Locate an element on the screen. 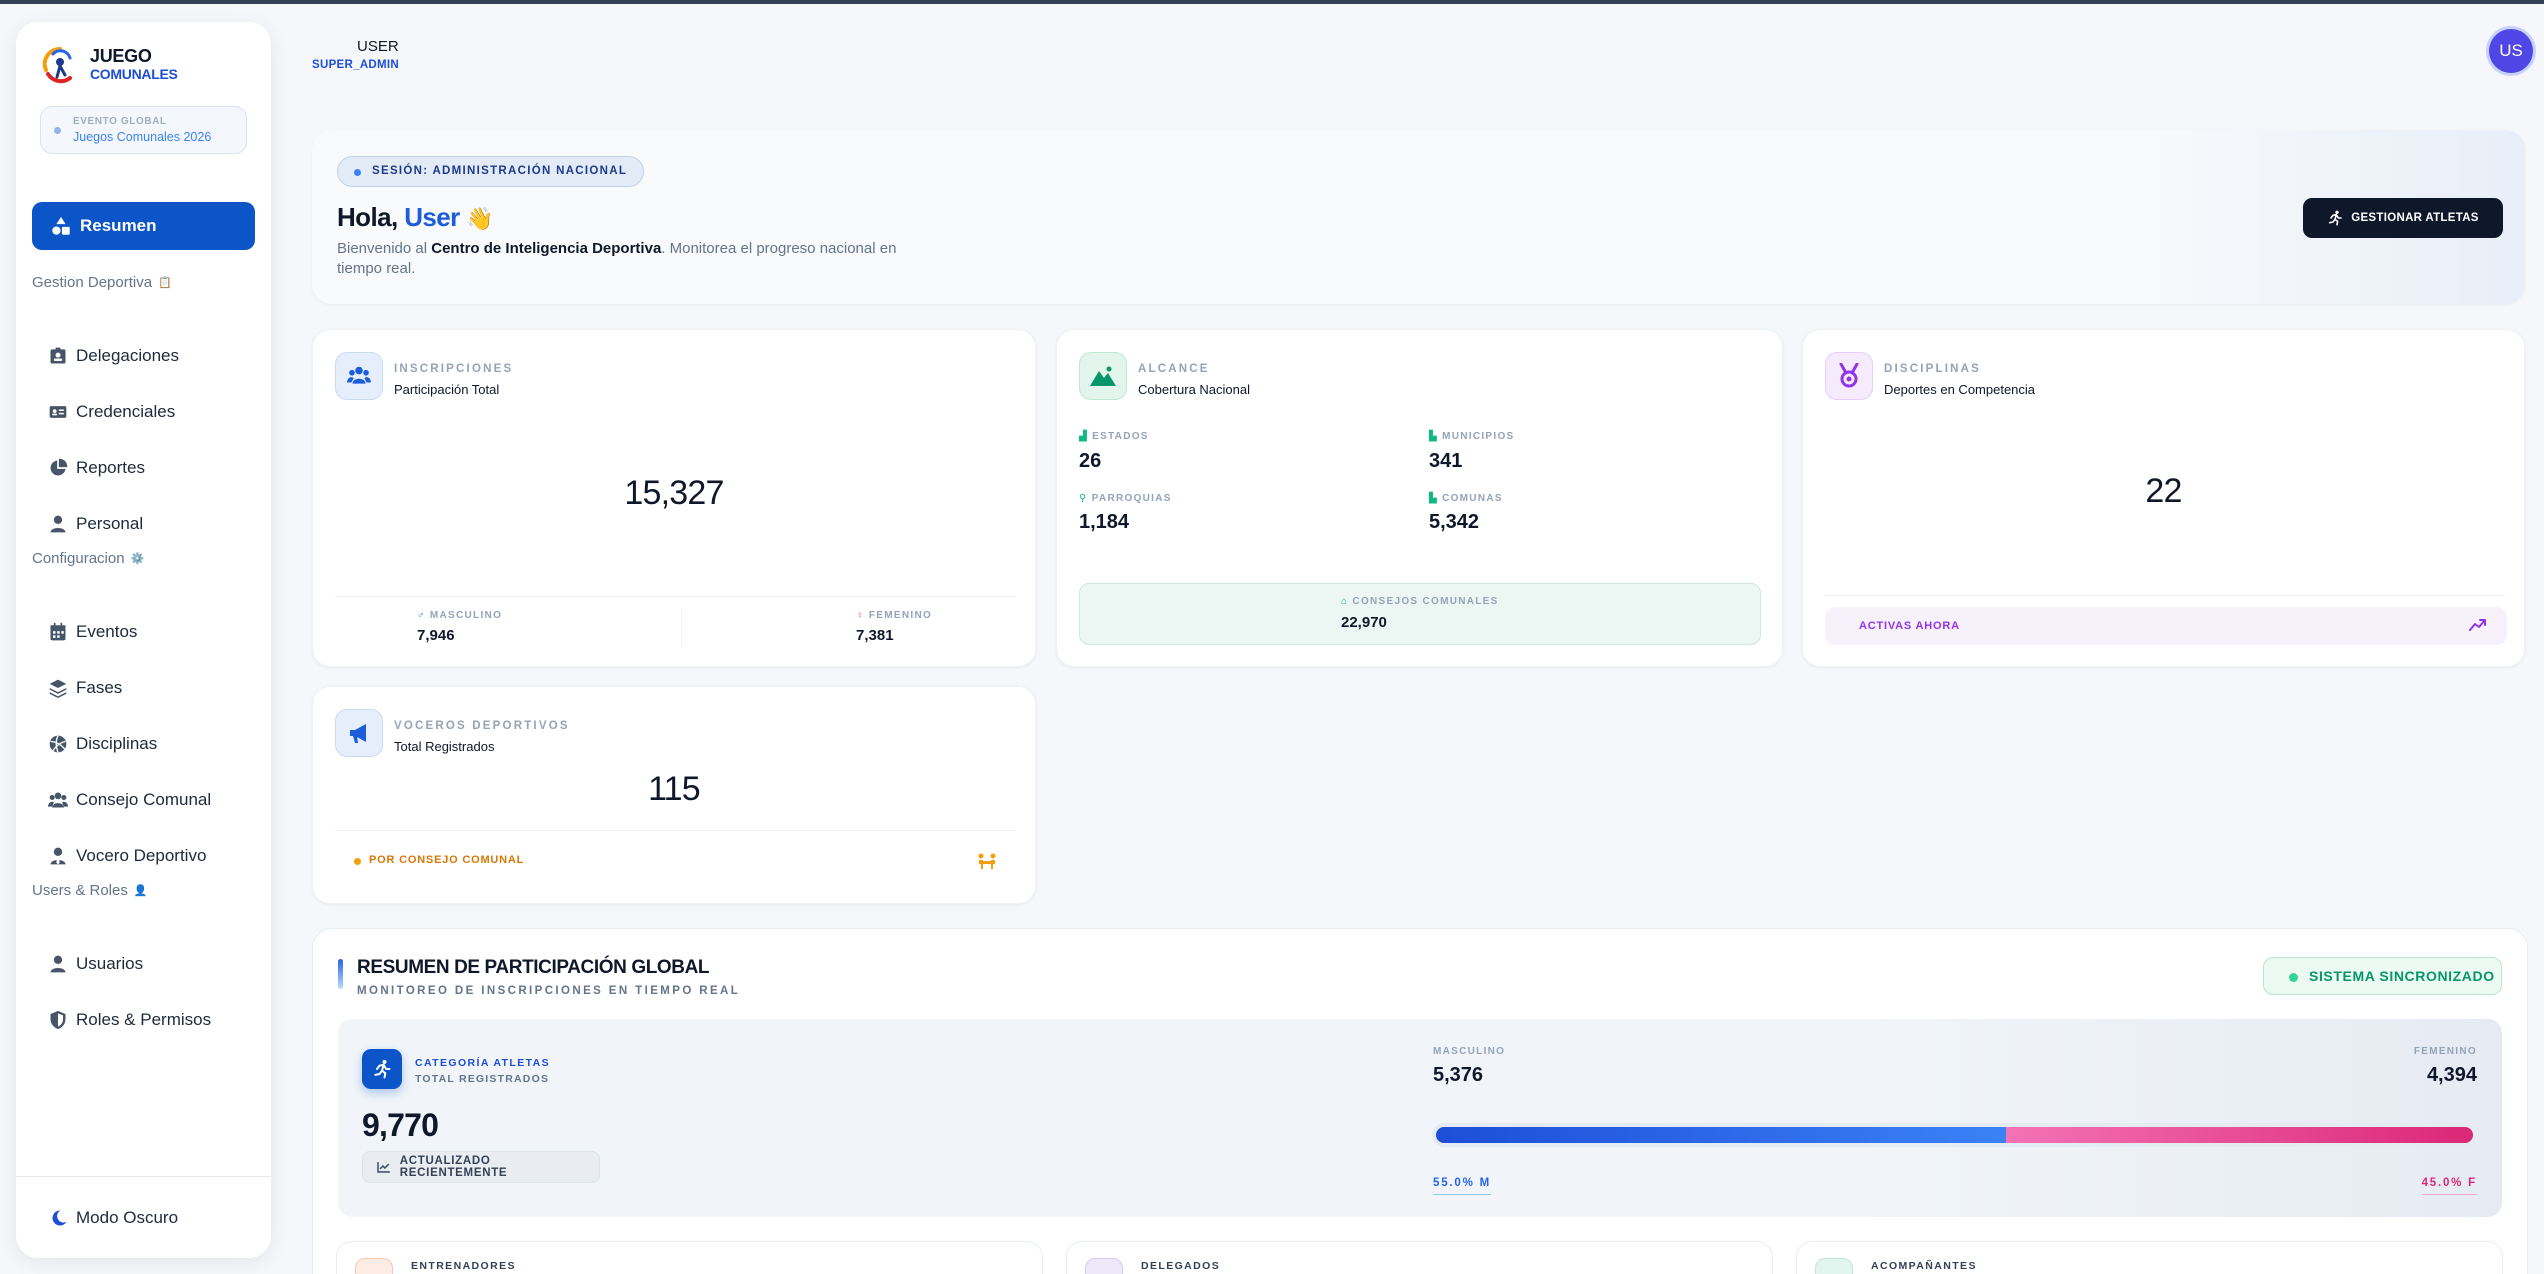 This screenshot has width=2544, height=1274. event-selector: EVENTO GLOBAL Juegos Comunales 2026 is located at coordinates (143, 130).